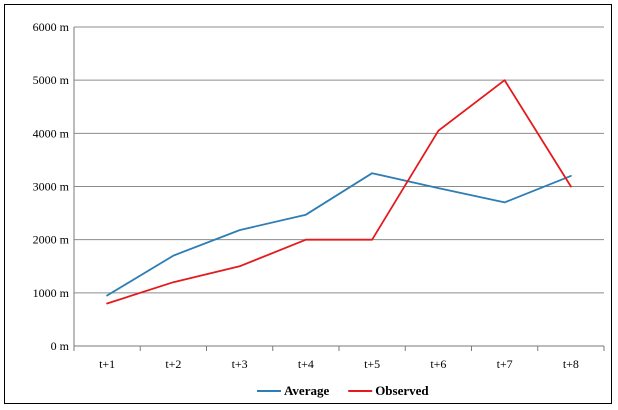 The image size is (618, 410). Describe the element at coordinates (343, 390) in the screenshot. I see `legend: Average Observed` at that location.